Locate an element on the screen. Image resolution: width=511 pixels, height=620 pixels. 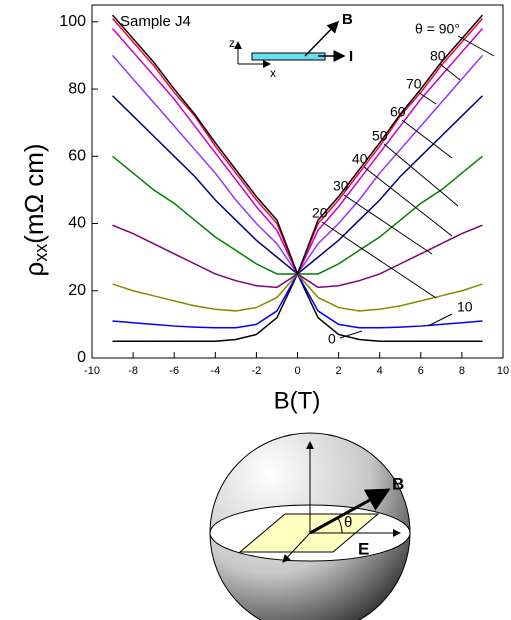
diagram-label: θ is located at coordinates (348, 522).